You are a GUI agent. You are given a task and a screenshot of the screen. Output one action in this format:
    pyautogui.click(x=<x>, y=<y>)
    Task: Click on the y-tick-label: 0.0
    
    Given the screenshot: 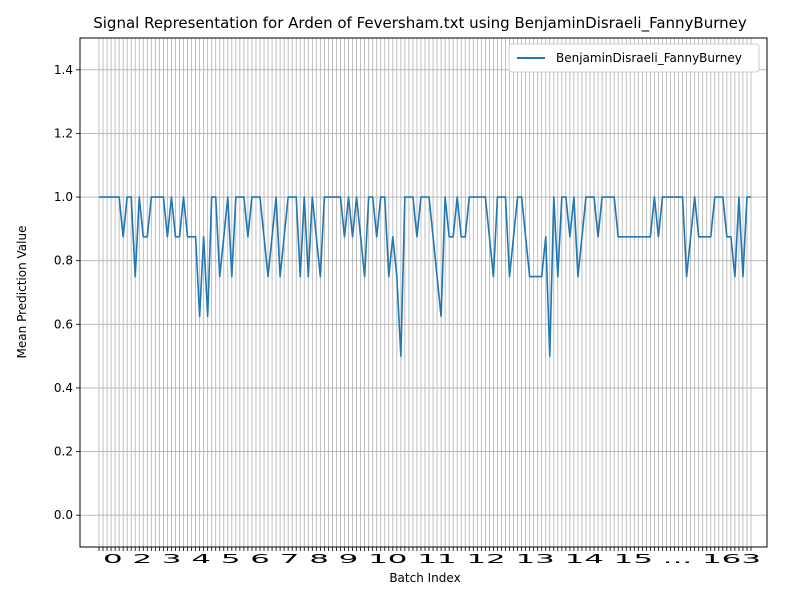 What is the action you would take?
    pyautogui.click(x=63, y=515)
    